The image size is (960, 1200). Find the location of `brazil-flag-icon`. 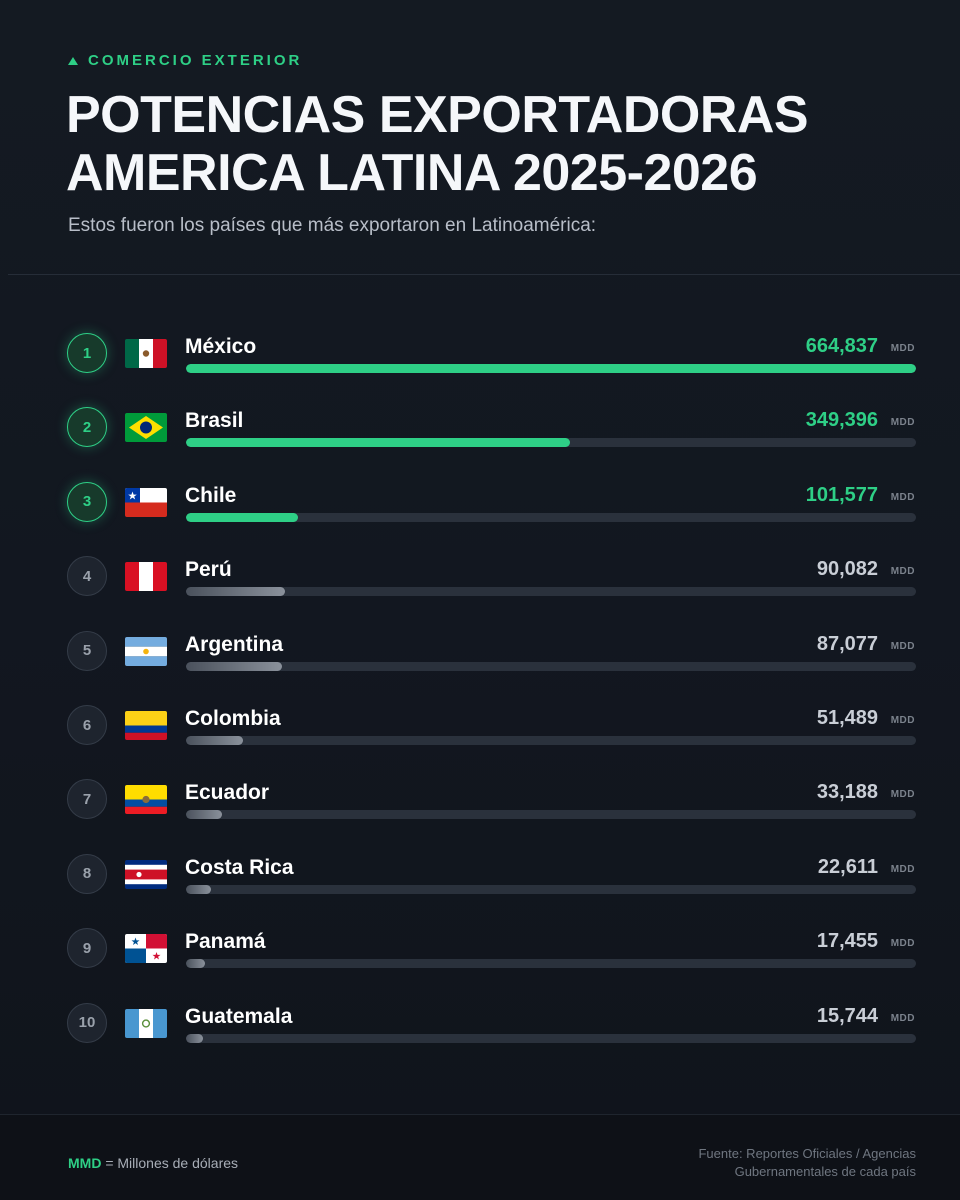

brazil-flag-icon is located at coordinates (146, 428).